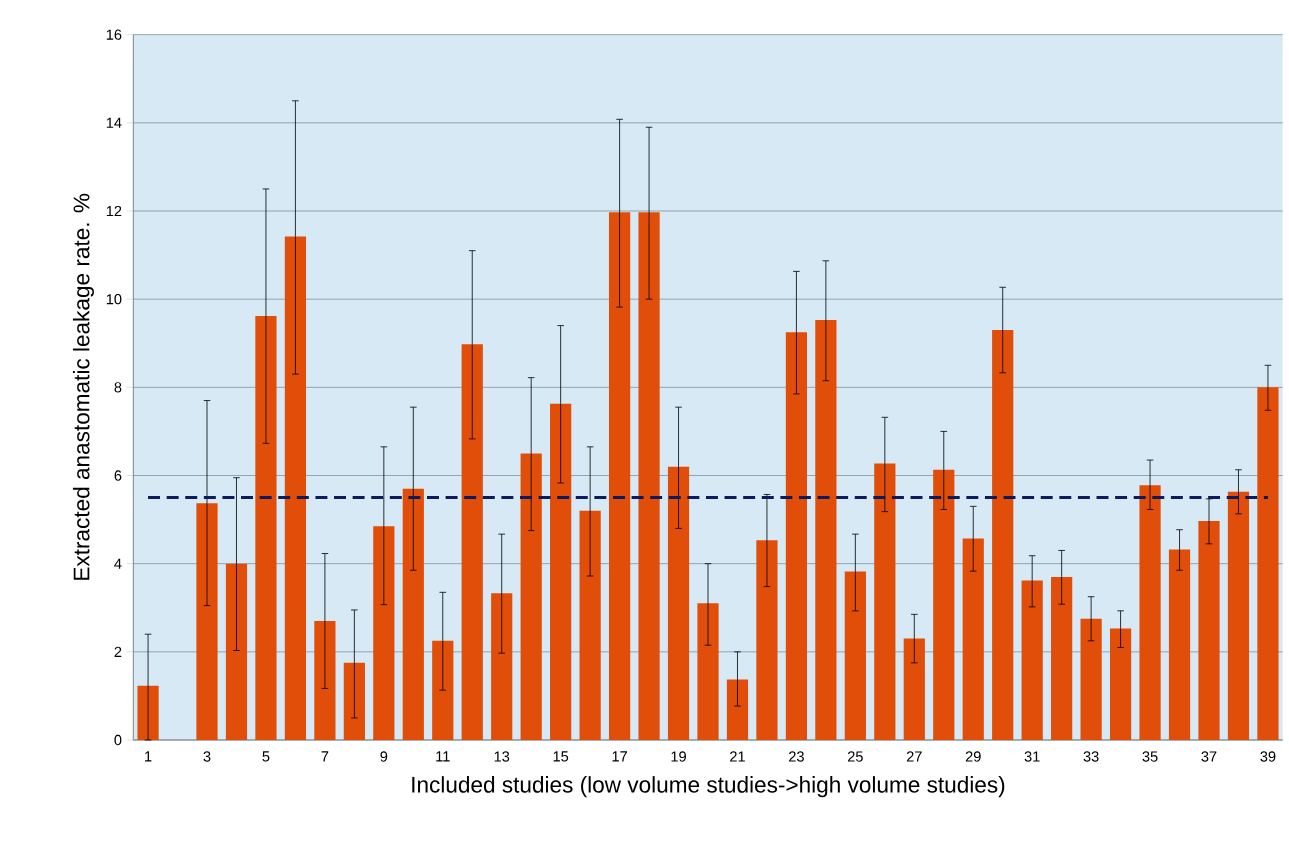 The height and width of the screenshot is (848, 1289). Describe the element at coordinates (855, 756) in the screenshot. I see `x-tick-label: 25` at that location.